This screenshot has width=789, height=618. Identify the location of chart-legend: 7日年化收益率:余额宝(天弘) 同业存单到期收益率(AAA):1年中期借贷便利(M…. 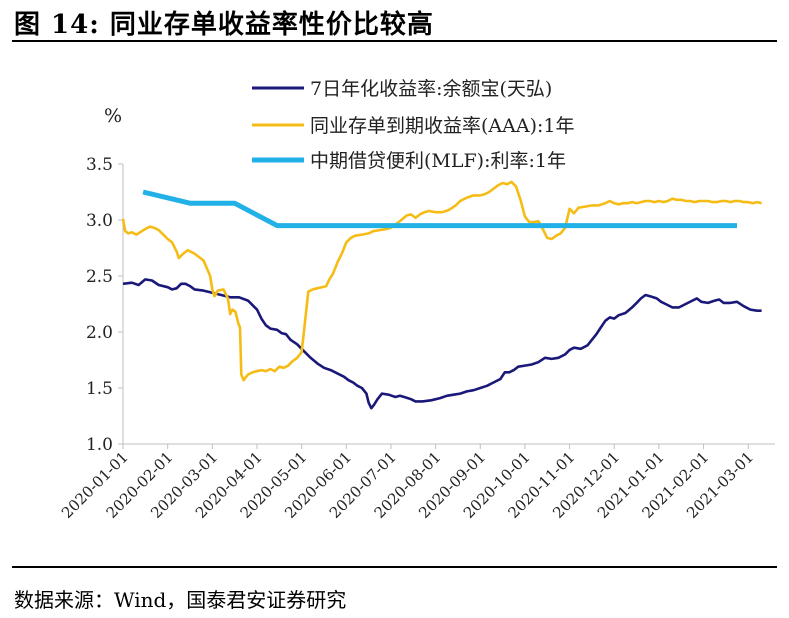
(413, 125).